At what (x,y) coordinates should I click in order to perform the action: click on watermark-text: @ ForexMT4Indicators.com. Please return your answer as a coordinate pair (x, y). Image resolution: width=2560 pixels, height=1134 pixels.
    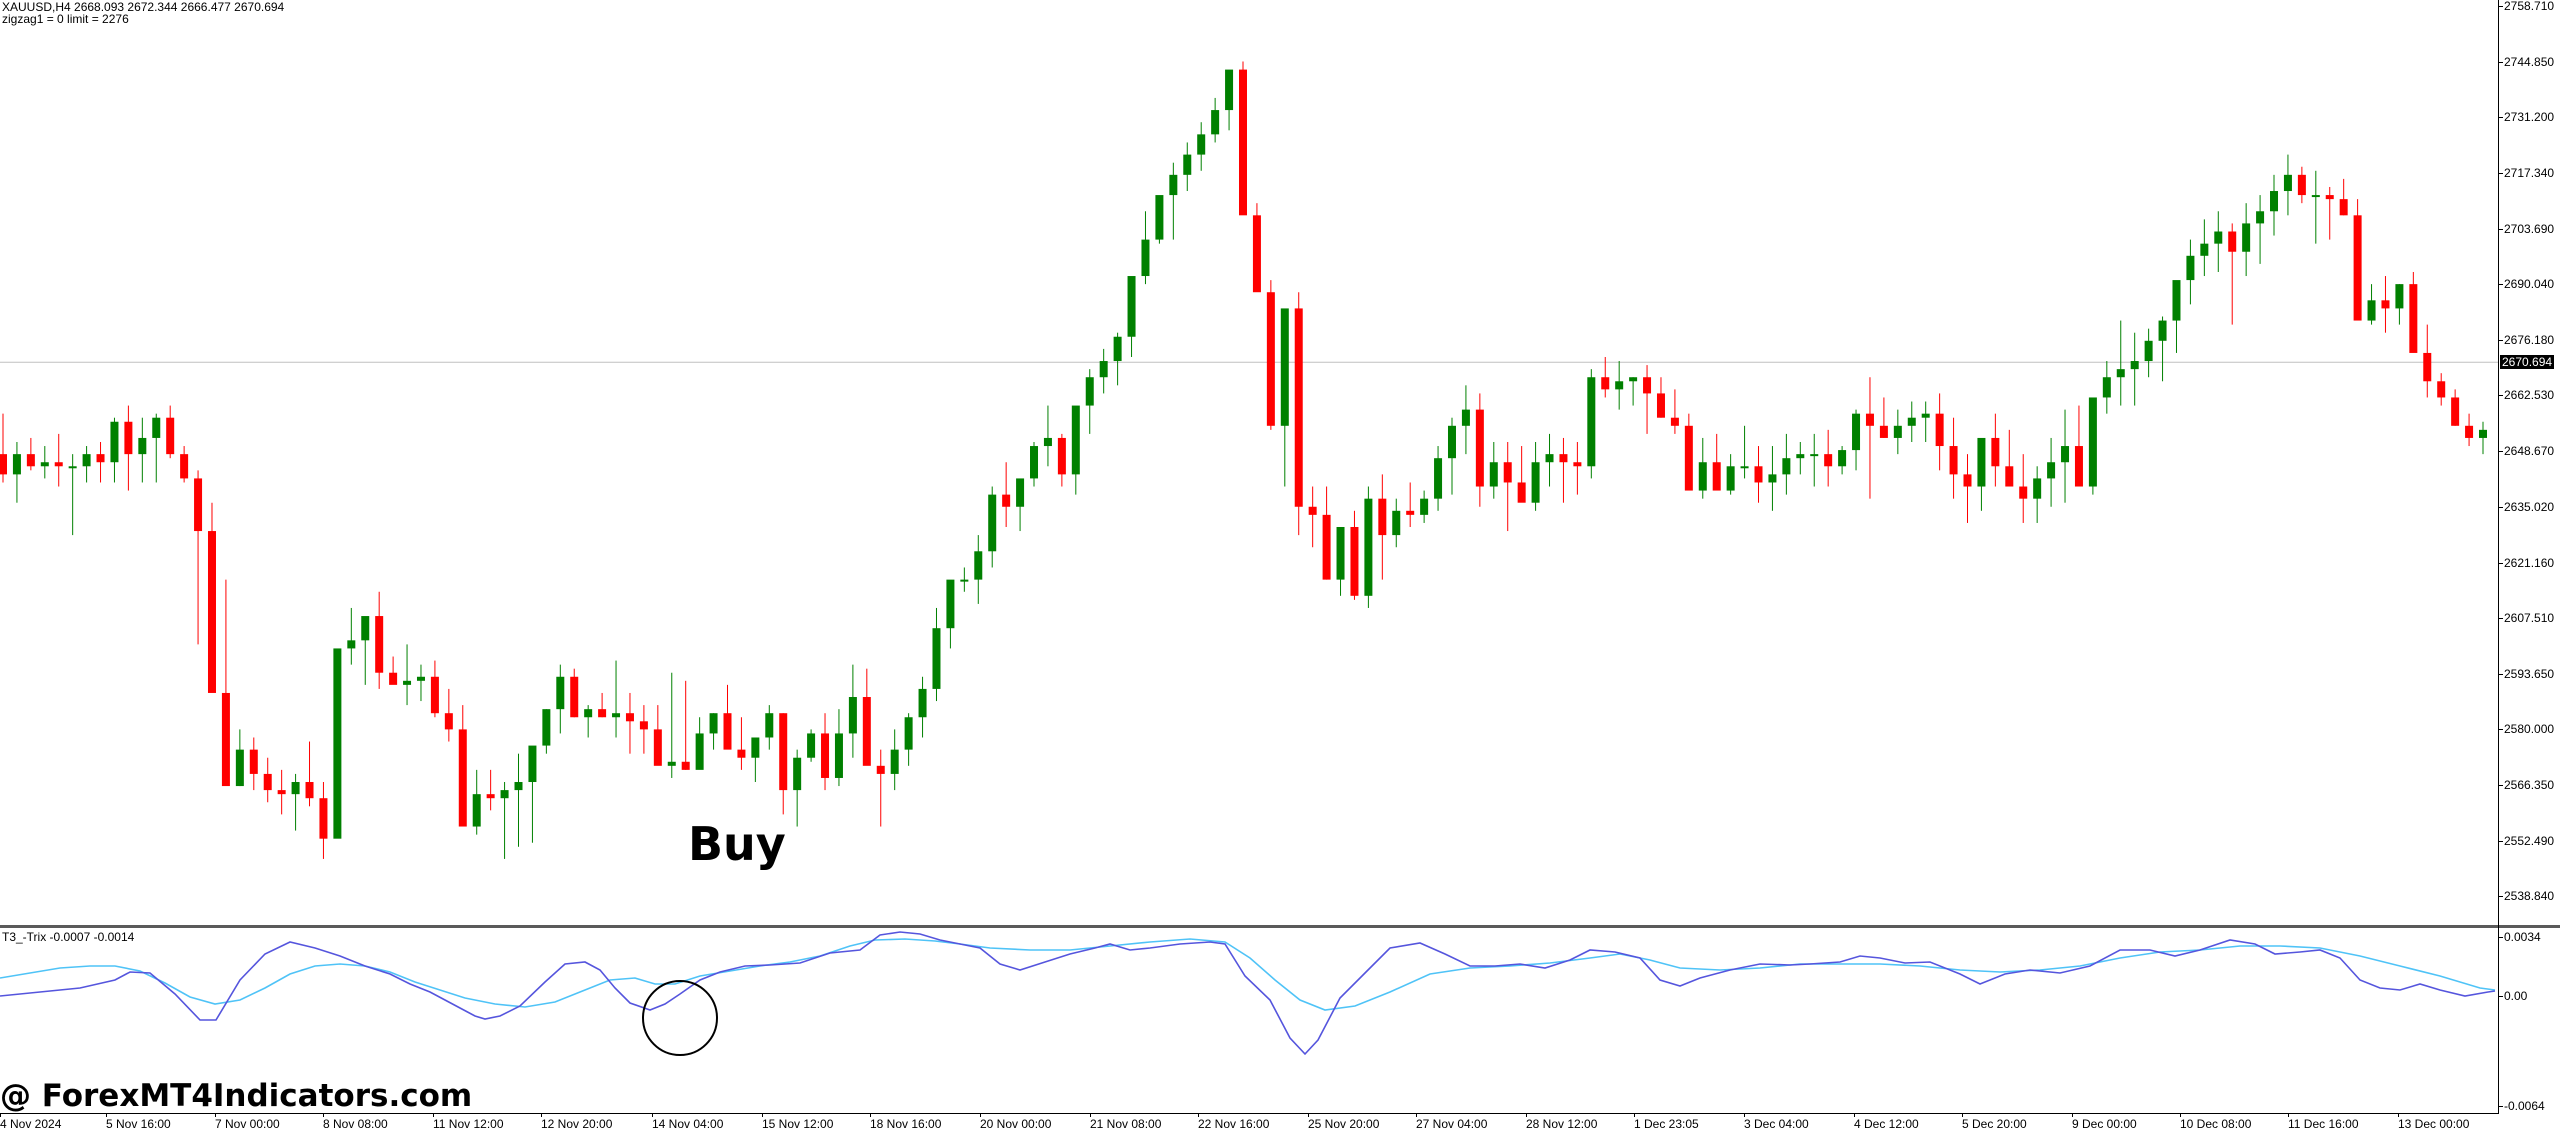
    Looking at the image, I should click on (236, 1096).